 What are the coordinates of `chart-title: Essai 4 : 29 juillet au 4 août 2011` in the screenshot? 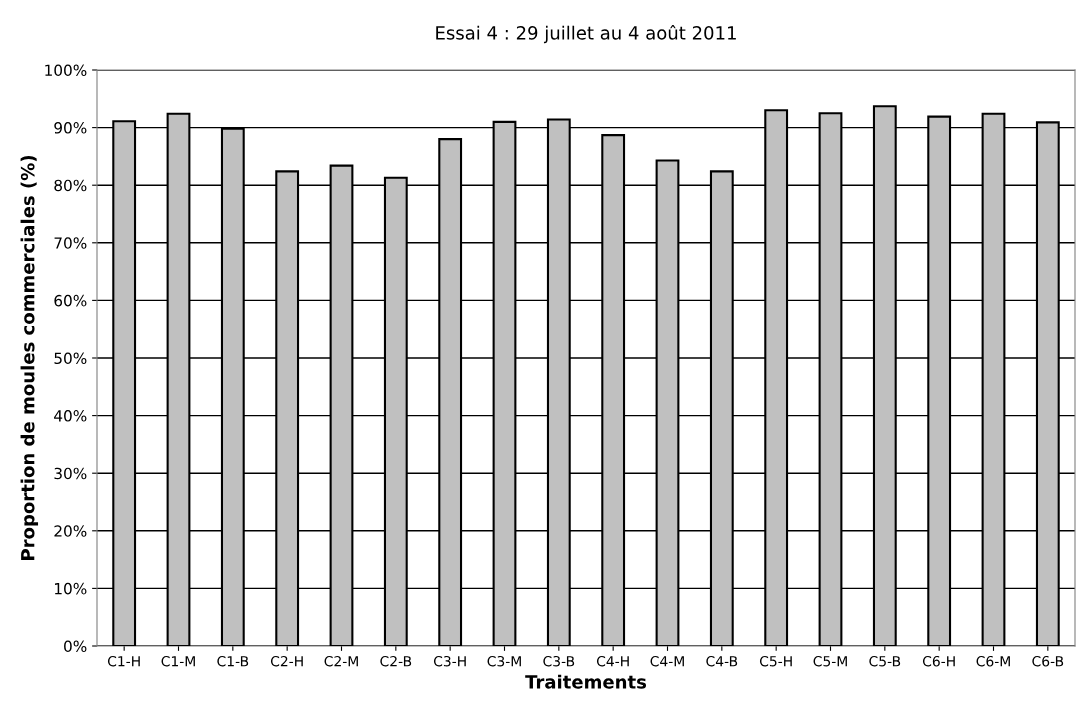 It's located at (586, 34).